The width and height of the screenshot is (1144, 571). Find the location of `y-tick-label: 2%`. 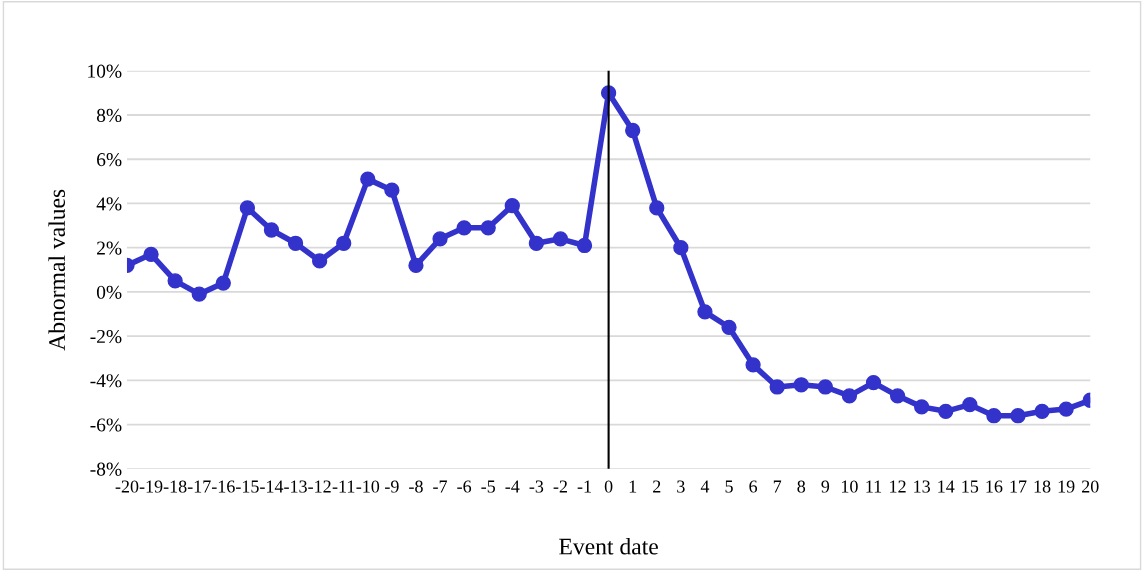

y-tick-label: 2% is located at coordinates (109, 248).